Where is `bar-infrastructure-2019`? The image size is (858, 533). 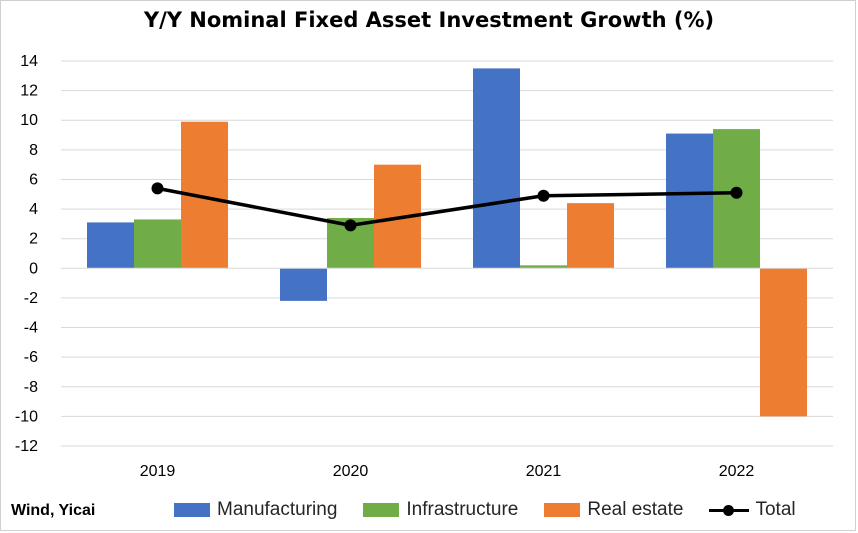 bar-infrastructure-2019 is located at coordinates (157, 244).